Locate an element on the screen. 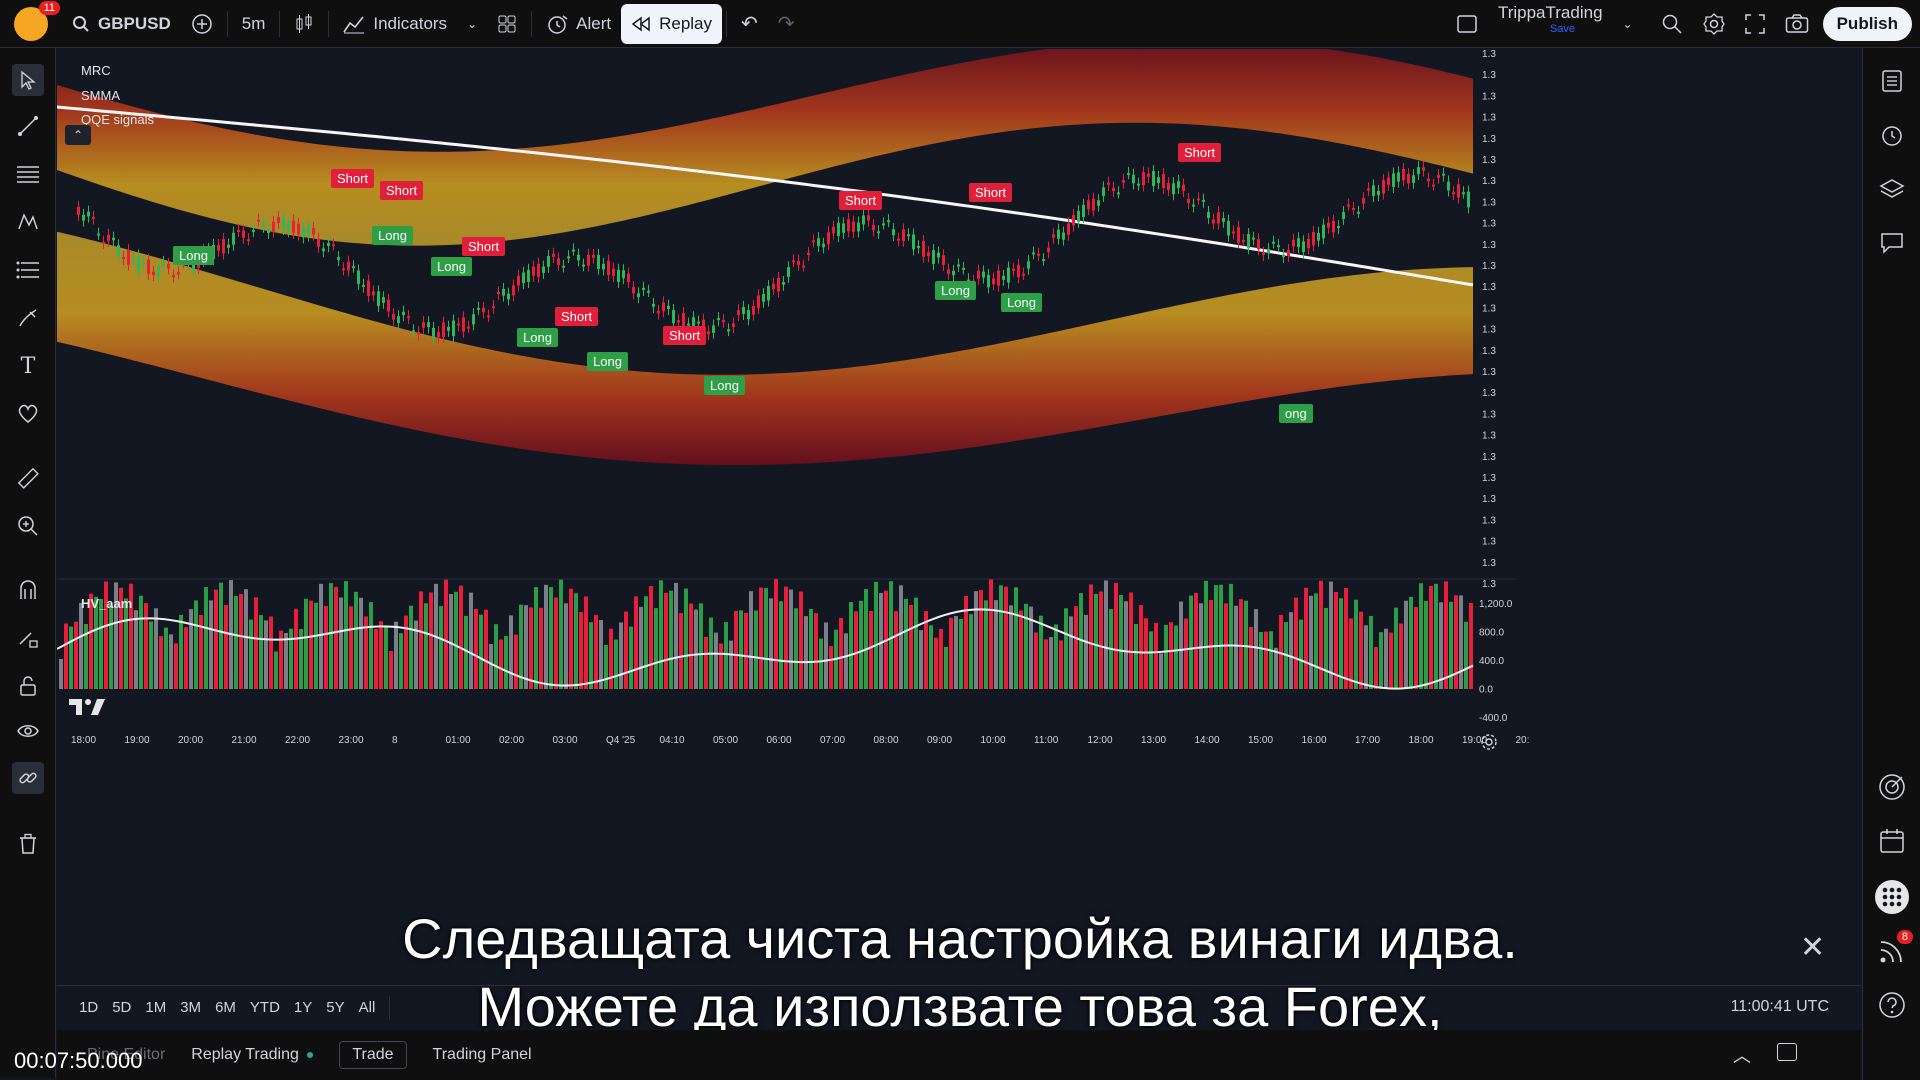 This screenshot has height=1080, width=1920. signal-short: Short is located at coordinates (1200, 152).